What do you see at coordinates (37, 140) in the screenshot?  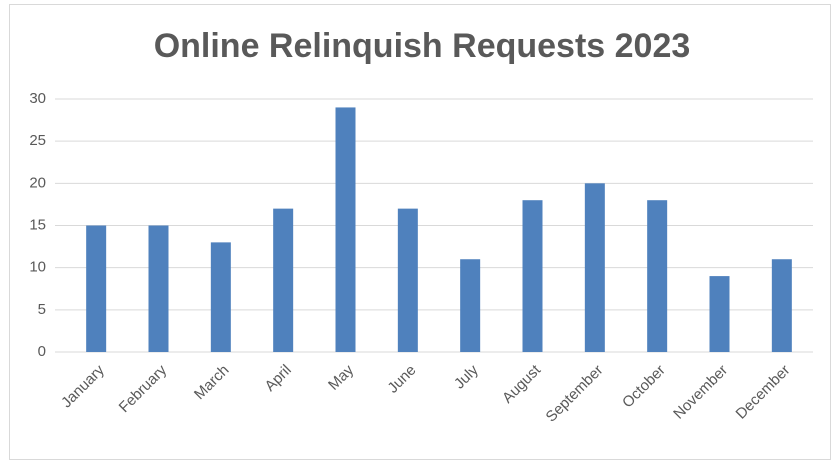 I see `y-tick-label: 25` at bounding box center [37, 140].